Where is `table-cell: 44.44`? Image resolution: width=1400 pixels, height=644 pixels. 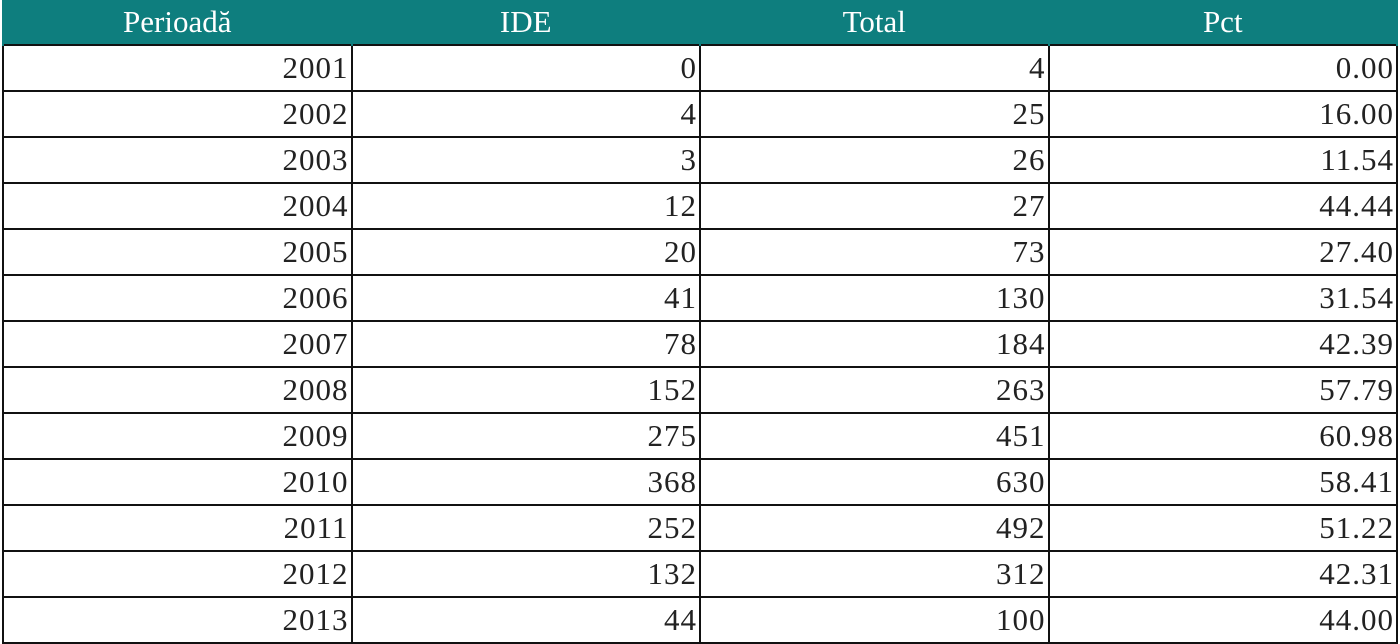 table-cell: 44.44 is located at coordinates (1222, 206).